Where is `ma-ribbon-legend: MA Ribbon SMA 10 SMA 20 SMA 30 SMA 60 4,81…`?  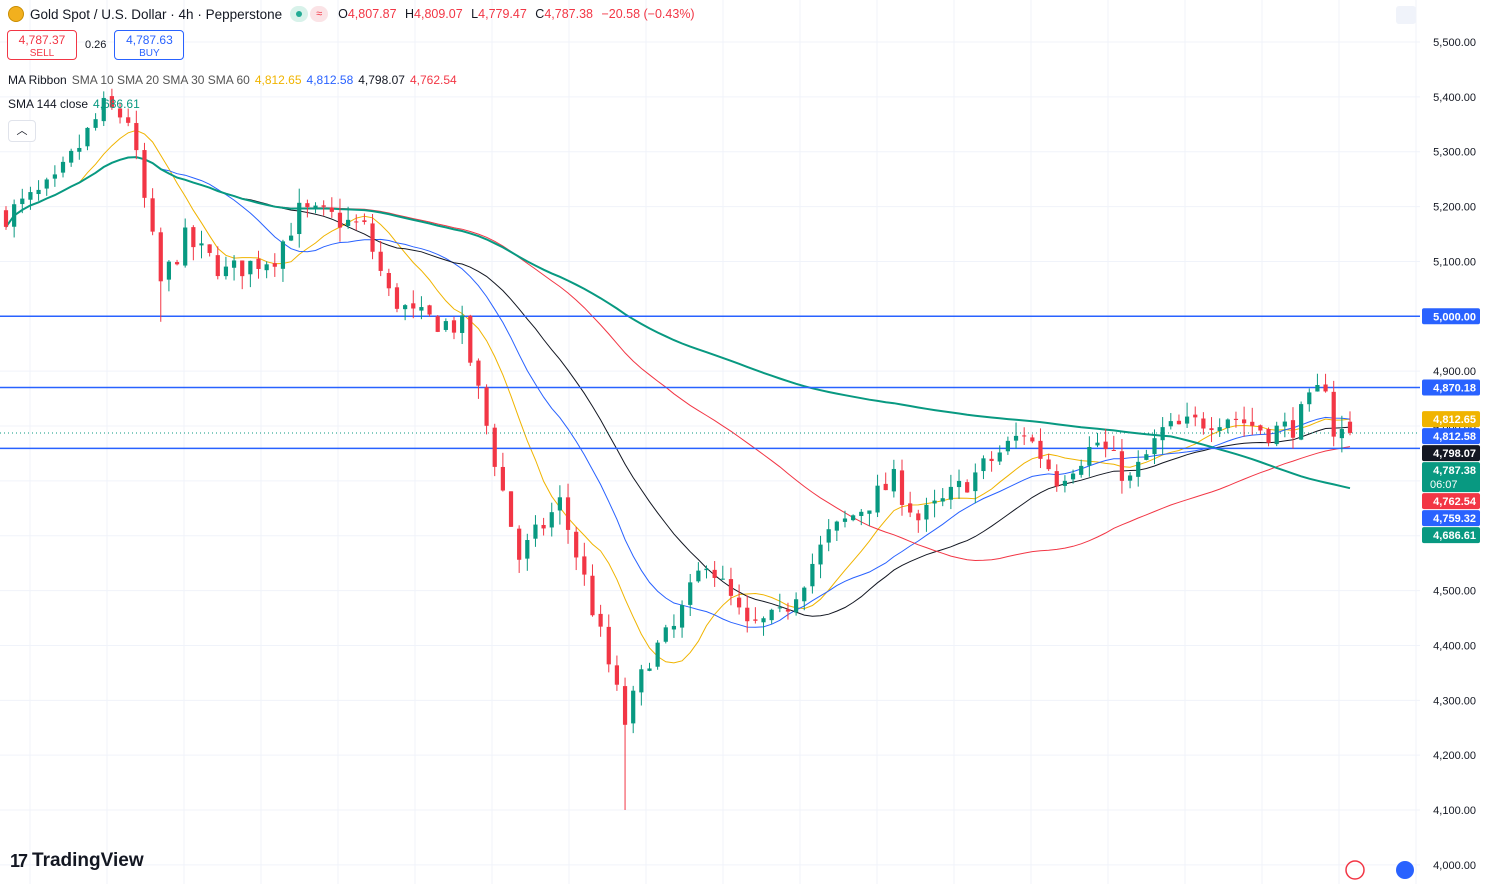
ma-ribbon-legend: MA Ribbon SMA 10 SMA 20 SMA 30 SMA 60 4,81… is located at coordinates (235, 80).